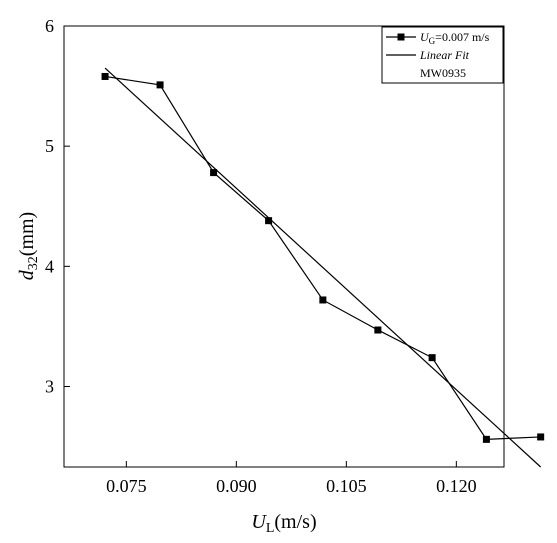  Describe the element at coordinates (346, 486) in the screenshot. I see `x-tick-label: 0.105` at that location.